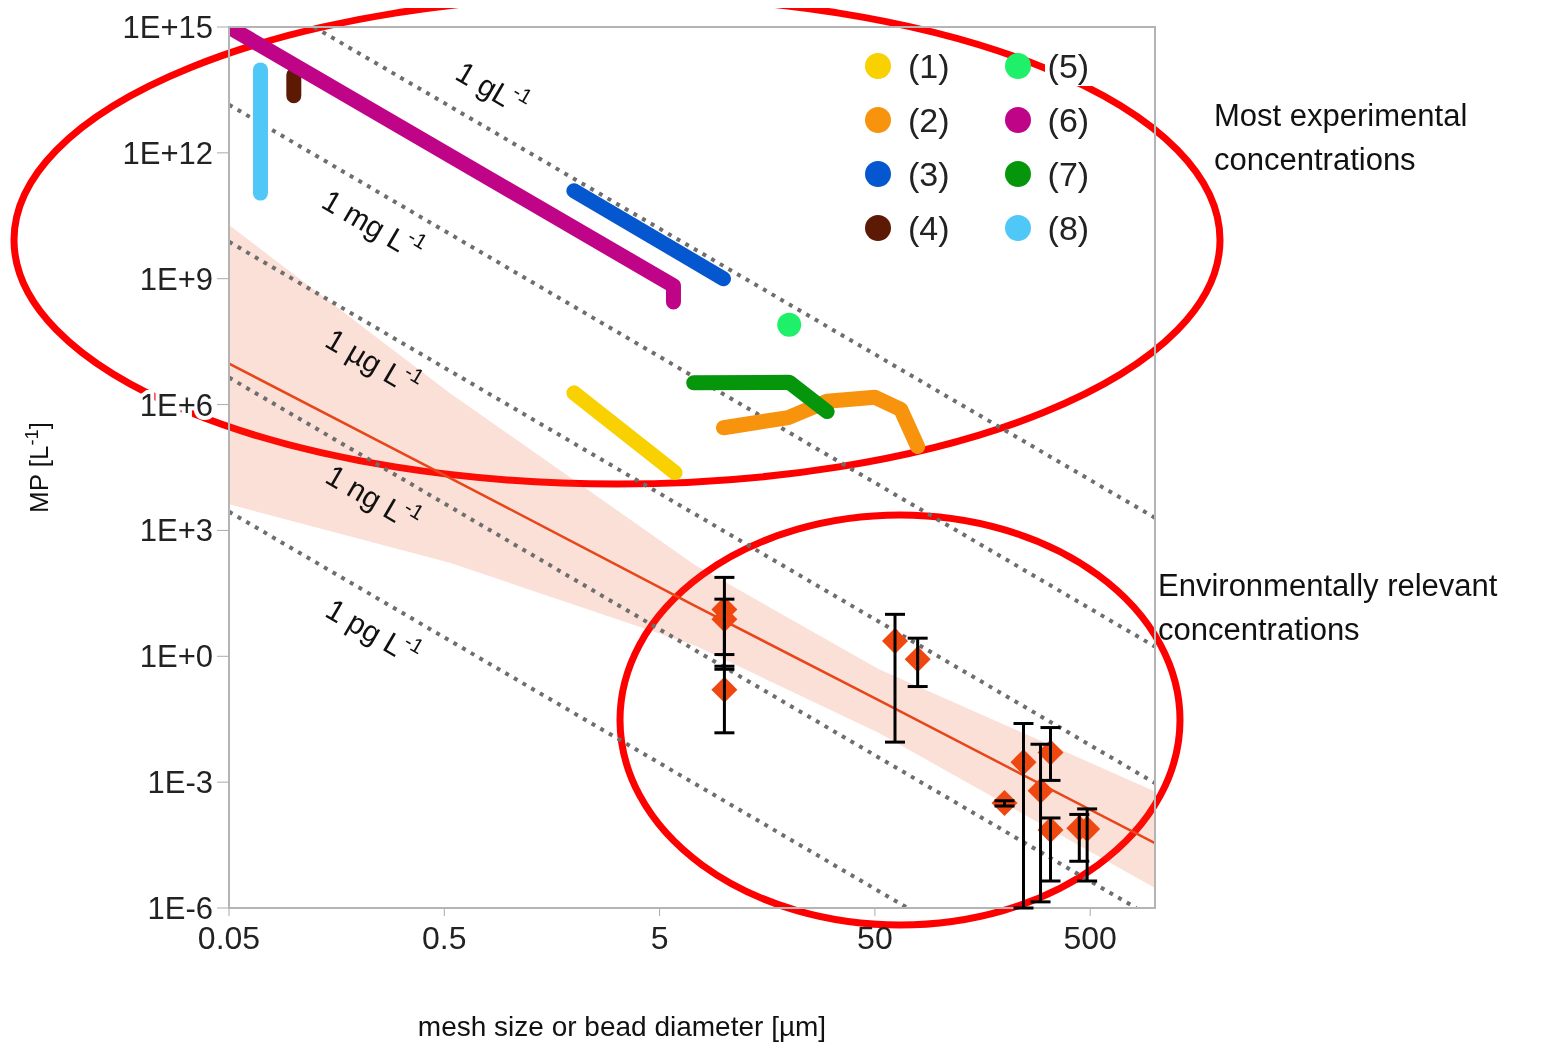 This screenshot has width=1553, height=1048. What do you see at coordinates (176, 279) in the screenshot?
I see `y-tick-label: 1E+9` at bounding box center [176, 279].